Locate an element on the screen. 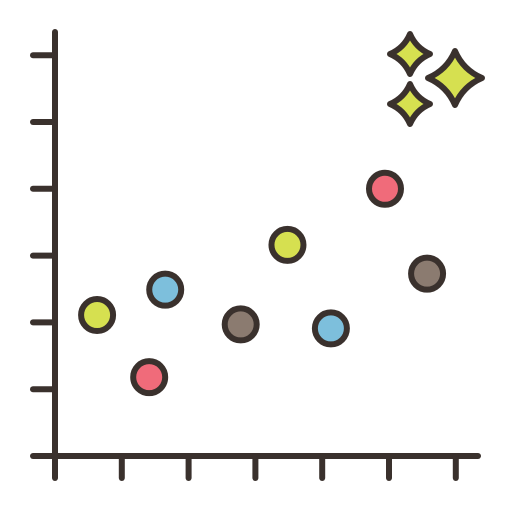 Image resolution: width=512 pixels, height=512 pixels. sparkle-large is located at coordinates (455, 78).